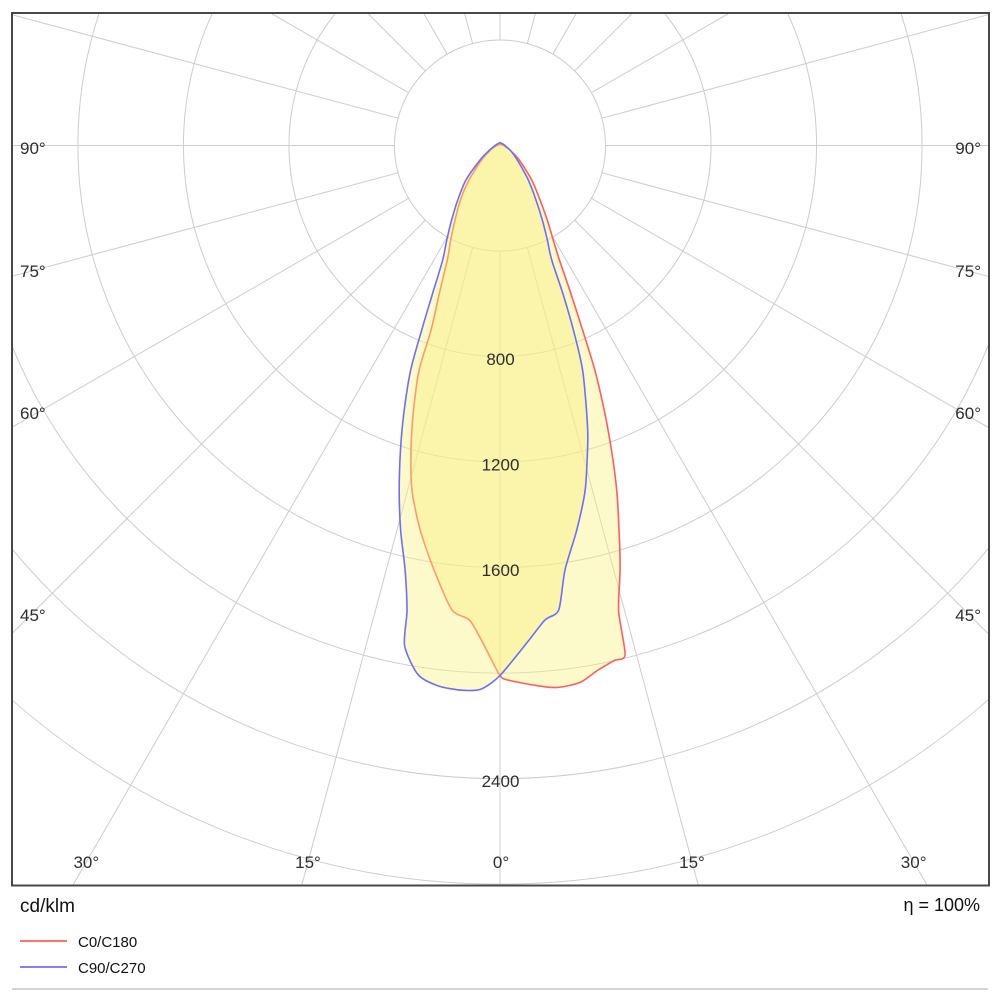  Describe the element at coordinates (107, 942) in the screenshot. I see `legend-label-c0-c180: C0/C180` at that location.